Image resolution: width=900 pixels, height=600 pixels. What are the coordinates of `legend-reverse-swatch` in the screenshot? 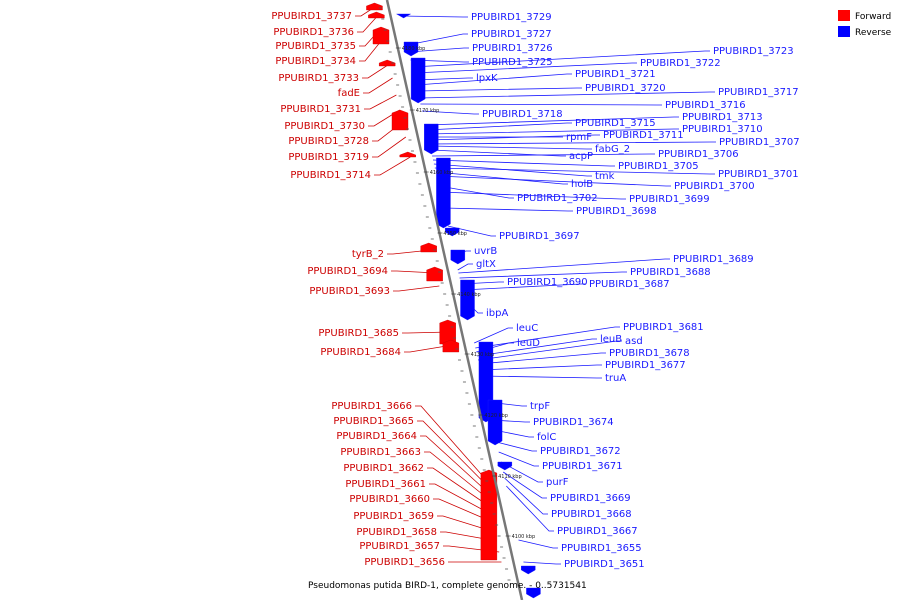 It's located at (844, 31).